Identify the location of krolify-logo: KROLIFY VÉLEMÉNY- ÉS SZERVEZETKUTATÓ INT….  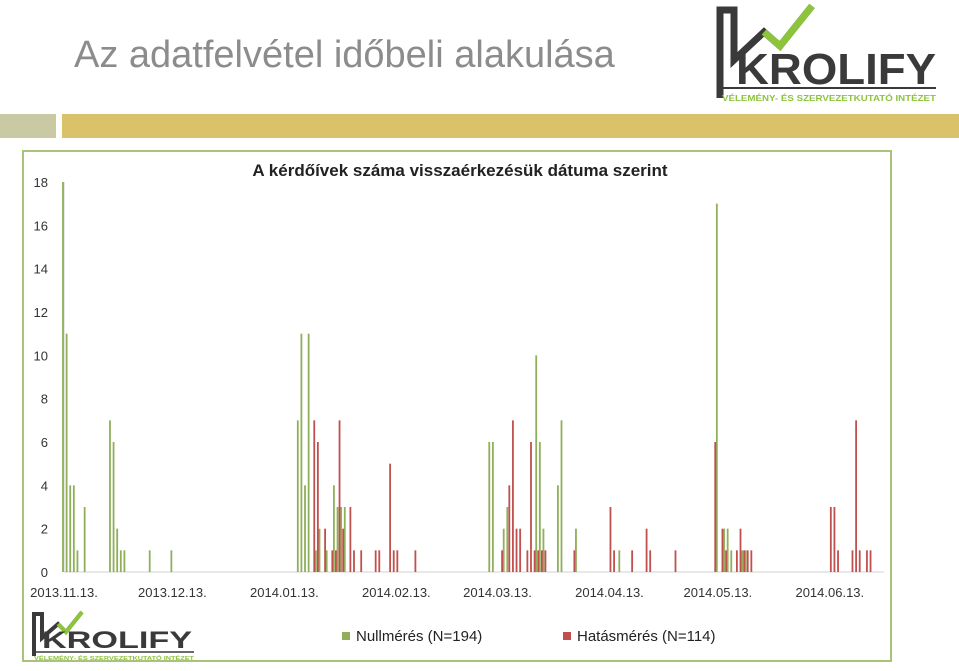
(826, 53).